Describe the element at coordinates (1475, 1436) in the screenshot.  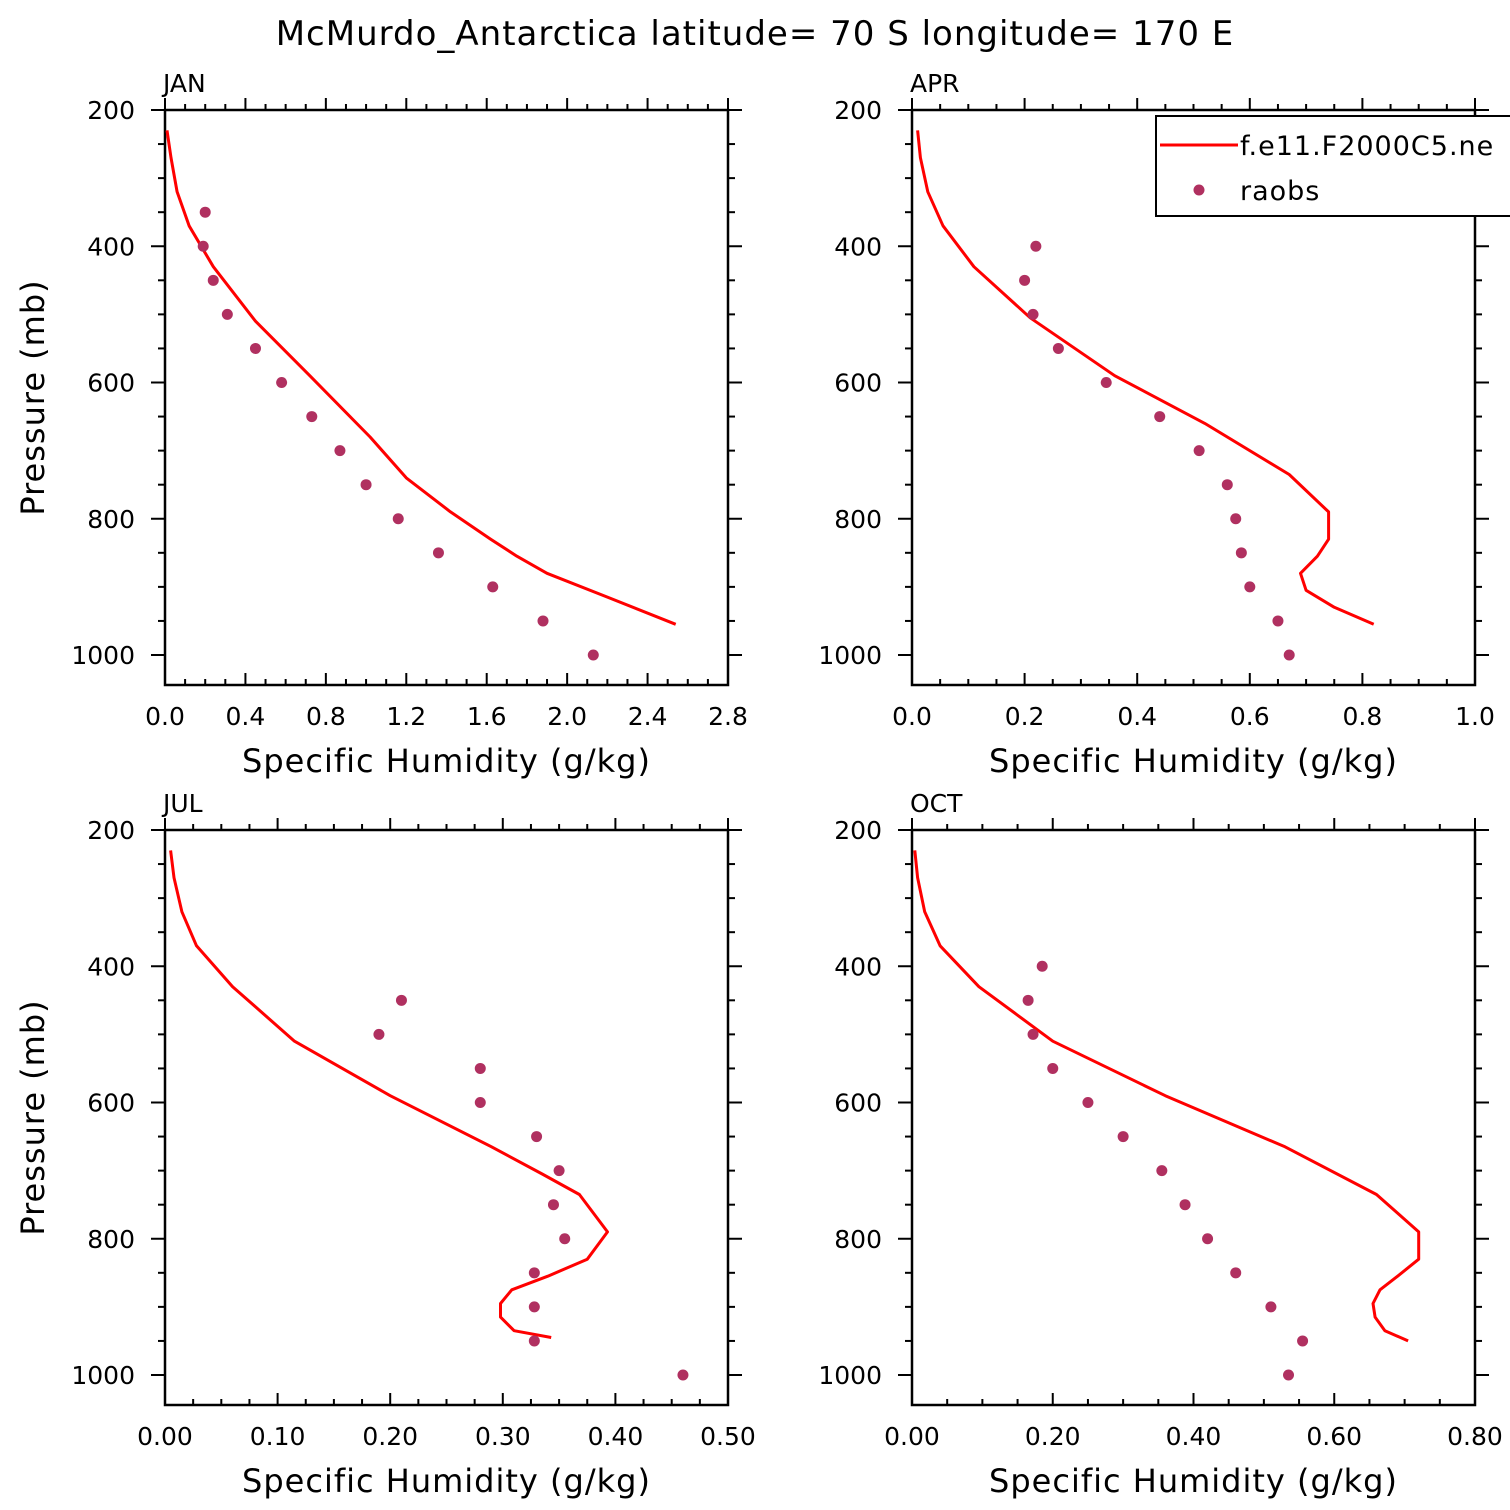
I see `x-tick-label: 0.80` at that location.